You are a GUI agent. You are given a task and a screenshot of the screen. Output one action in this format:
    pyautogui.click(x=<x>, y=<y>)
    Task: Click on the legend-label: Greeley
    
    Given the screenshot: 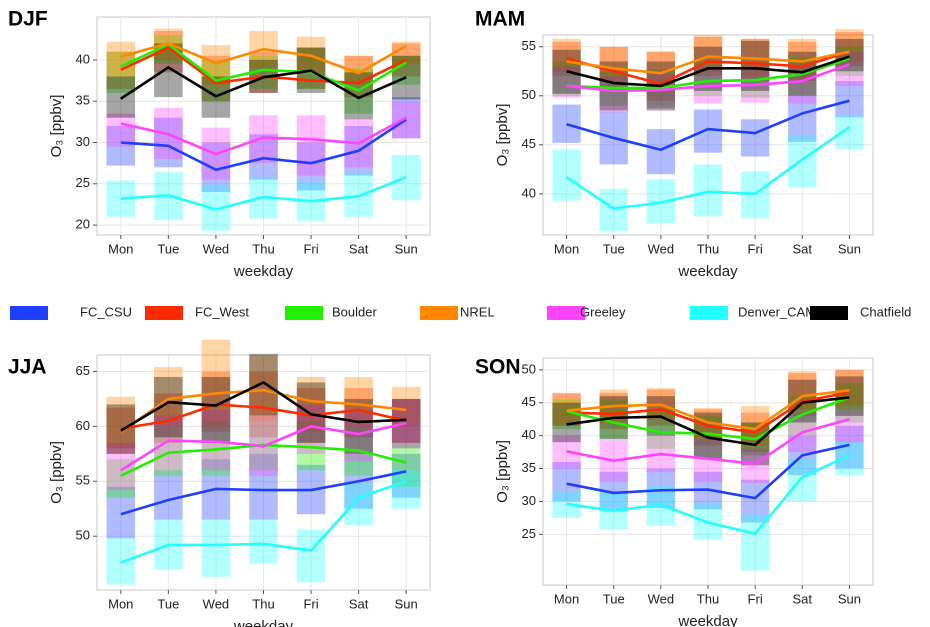 What is the action you would take?
    pyautogui.click(x=603, y=311)
    